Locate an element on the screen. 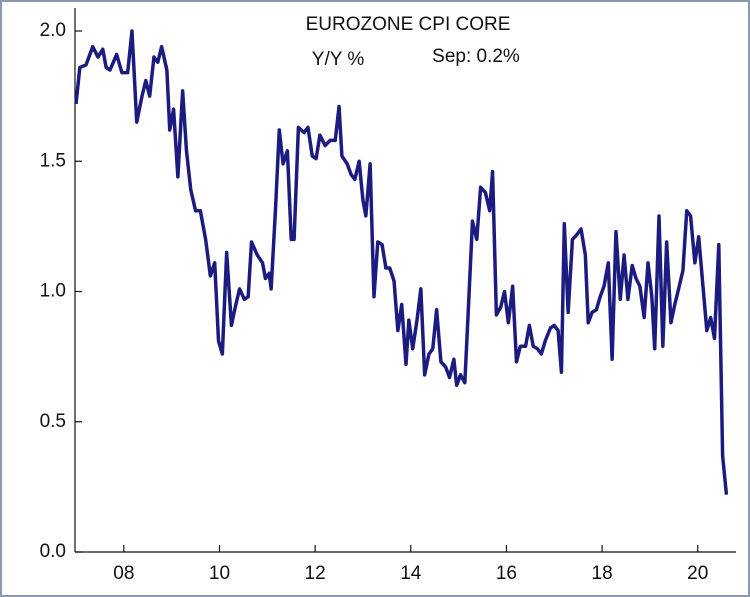 The image size is (750, 597). x-tick-label: 12 is located at coordinates (315, 573).